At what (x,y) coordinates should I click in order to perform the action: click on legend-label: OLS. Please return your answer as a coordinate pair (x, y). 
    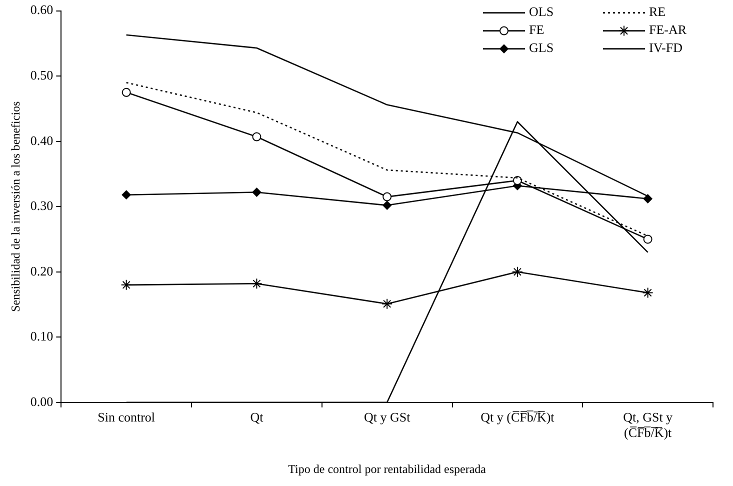
    Looking at the image, I should click on (541, 12).